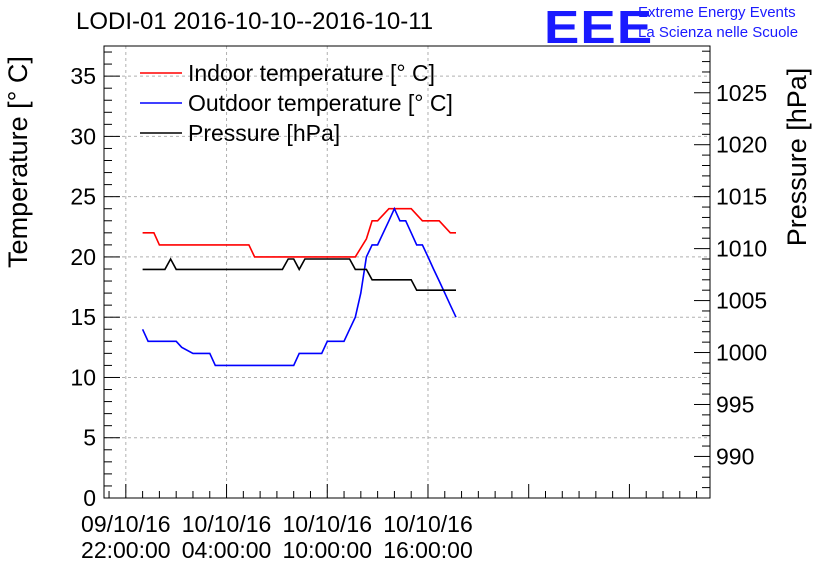 The image size is (836, 572). Describe the element at coordinates (741, 353) in the screenshot. I see `y-right-tick-label: 1000` at that location.